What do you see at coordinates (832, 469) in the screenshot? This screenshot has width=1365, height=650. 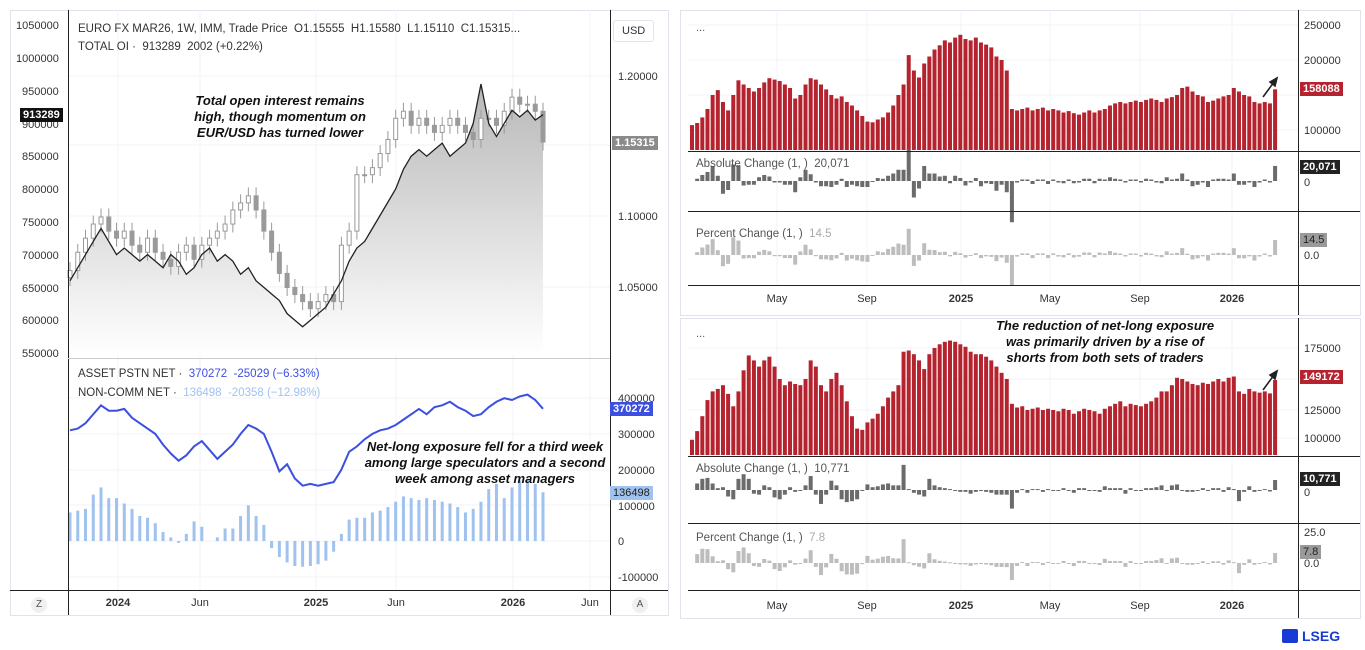 I see `abs-value: 10,771` at bounding box center [832, 469].